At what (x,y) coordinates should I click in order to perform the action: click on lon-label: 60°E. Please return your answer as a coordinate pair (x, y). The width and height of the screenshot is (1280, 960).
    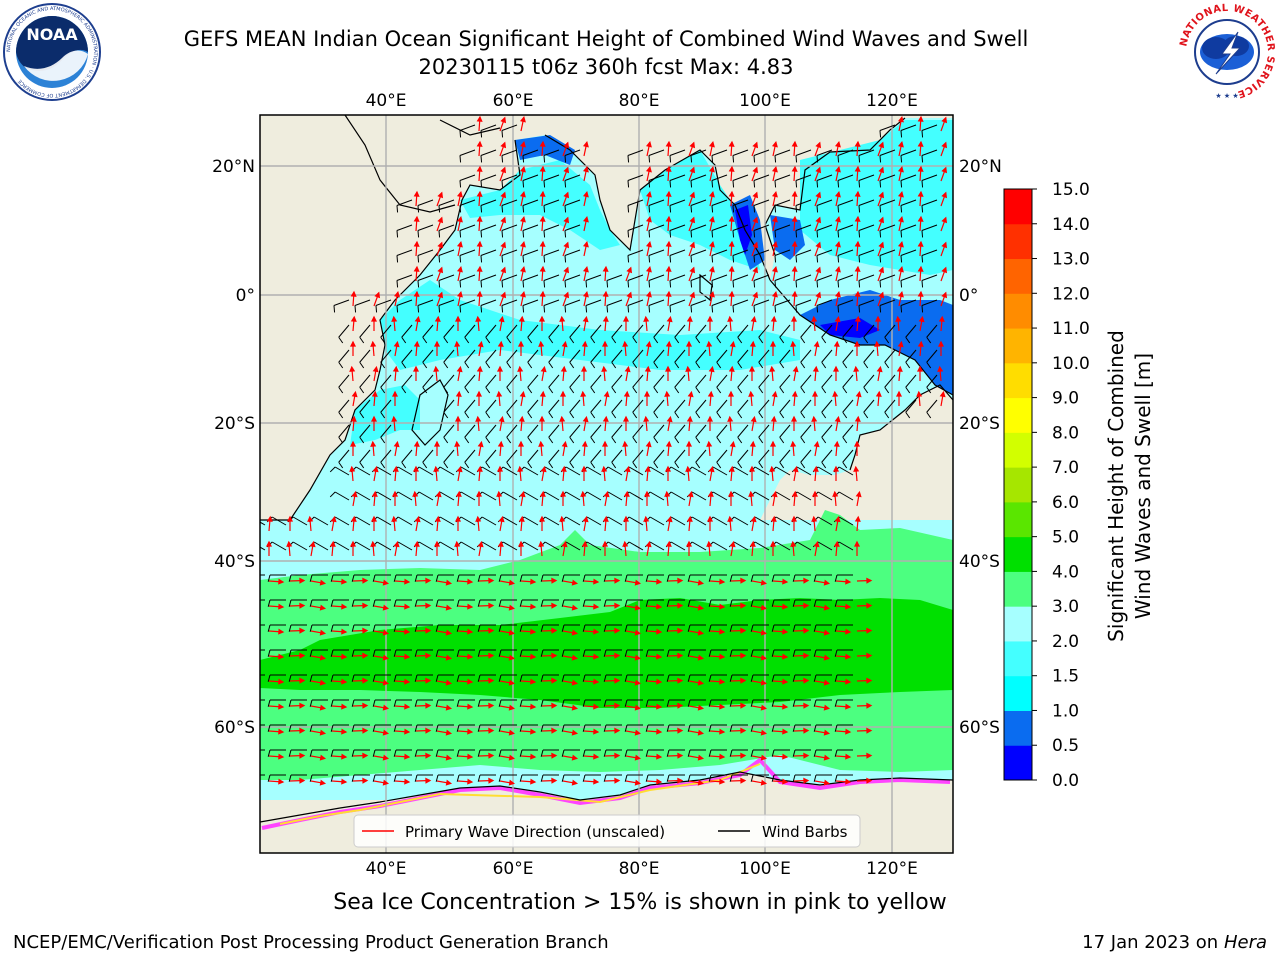
    Looking at the image, I should click on (513, 101).